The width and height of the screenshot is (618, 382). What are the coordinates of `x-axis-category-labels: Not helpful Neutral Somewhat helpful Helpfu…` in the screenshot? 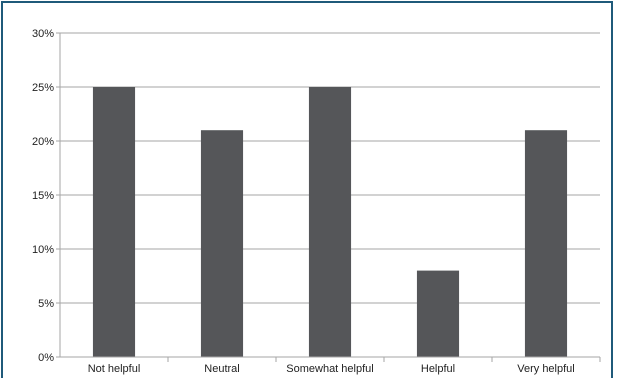 It's located at (331, 369).